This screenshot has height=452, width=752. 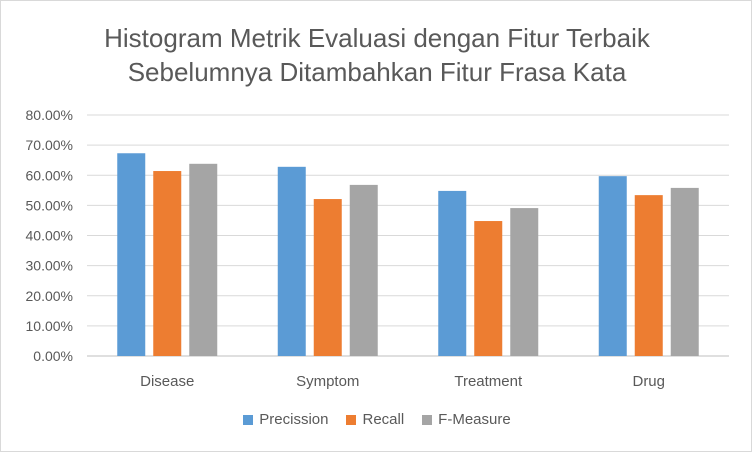 I want to click on legend-label: Recall, so click(x=383, y=419).